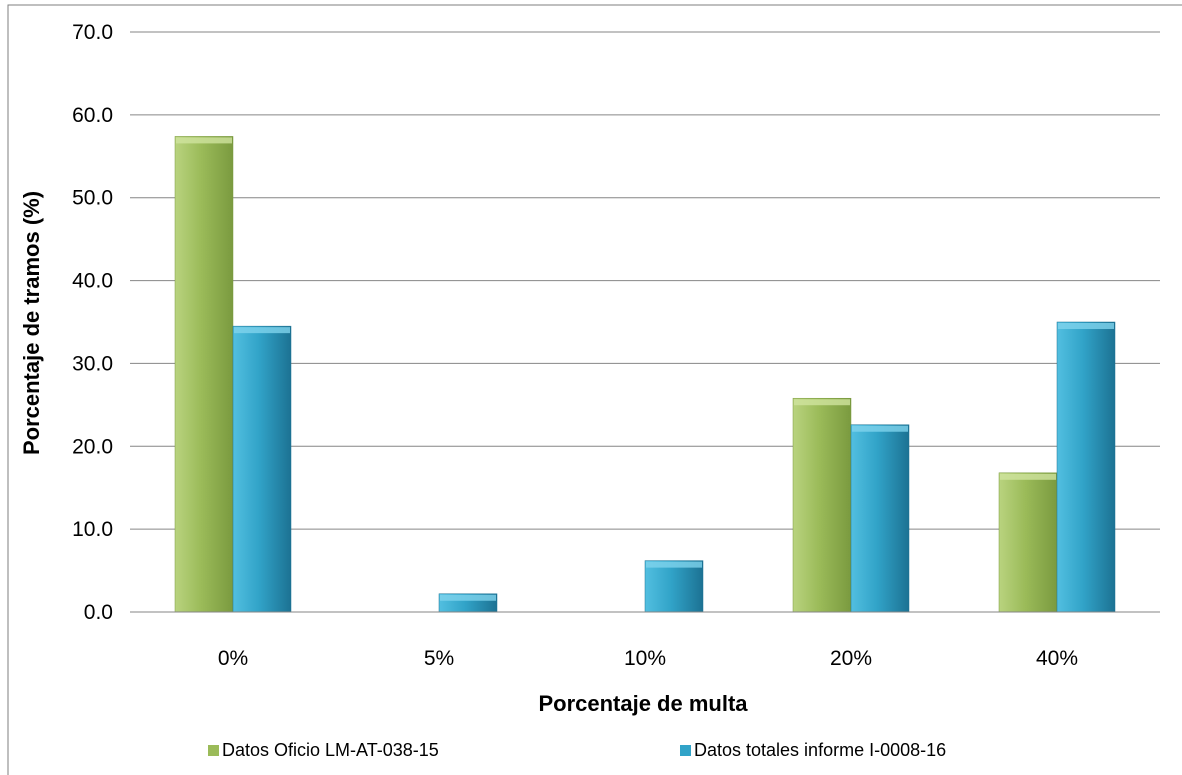 The image size is (1182, 775). Describe the element at coordinates (98, 612) in the screenshot. I see `y-tick-label: 0.0` at that location.